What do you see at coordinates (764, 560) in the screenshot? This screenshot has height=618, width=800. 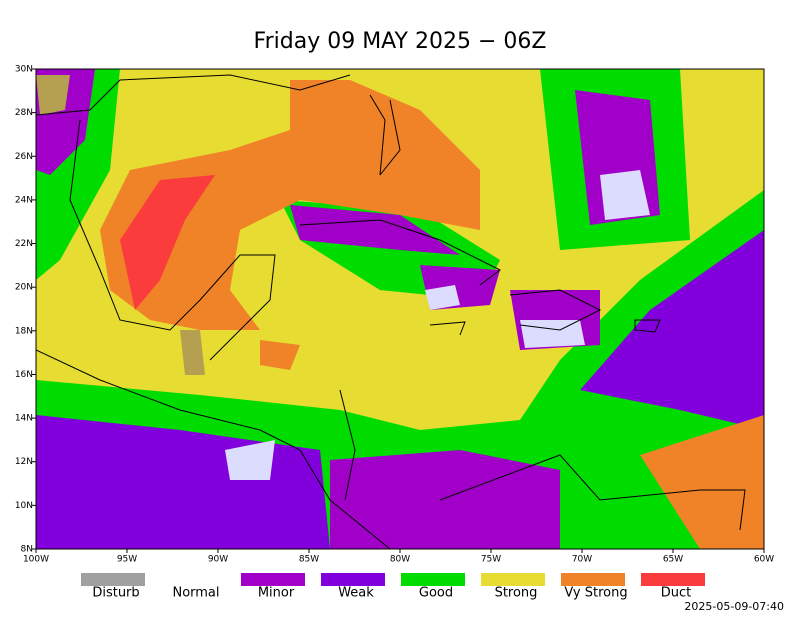 I see `x-tick-label: 60W` at bounding box center [764, 560].